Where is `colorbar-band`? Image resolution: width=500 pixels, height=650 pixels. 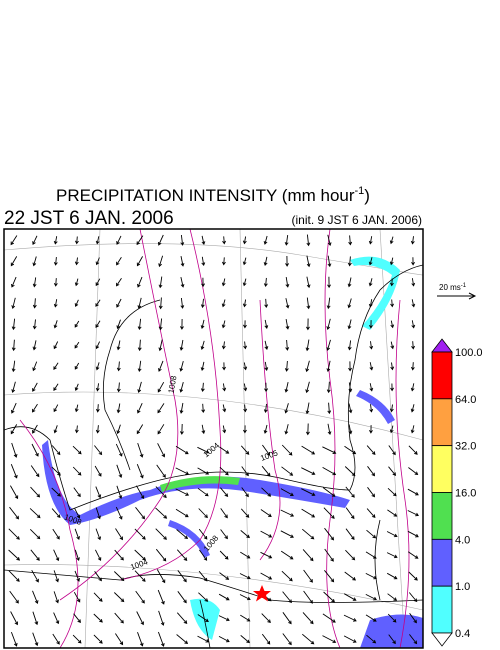 colorbar-band is located at coordinates (442, 562).